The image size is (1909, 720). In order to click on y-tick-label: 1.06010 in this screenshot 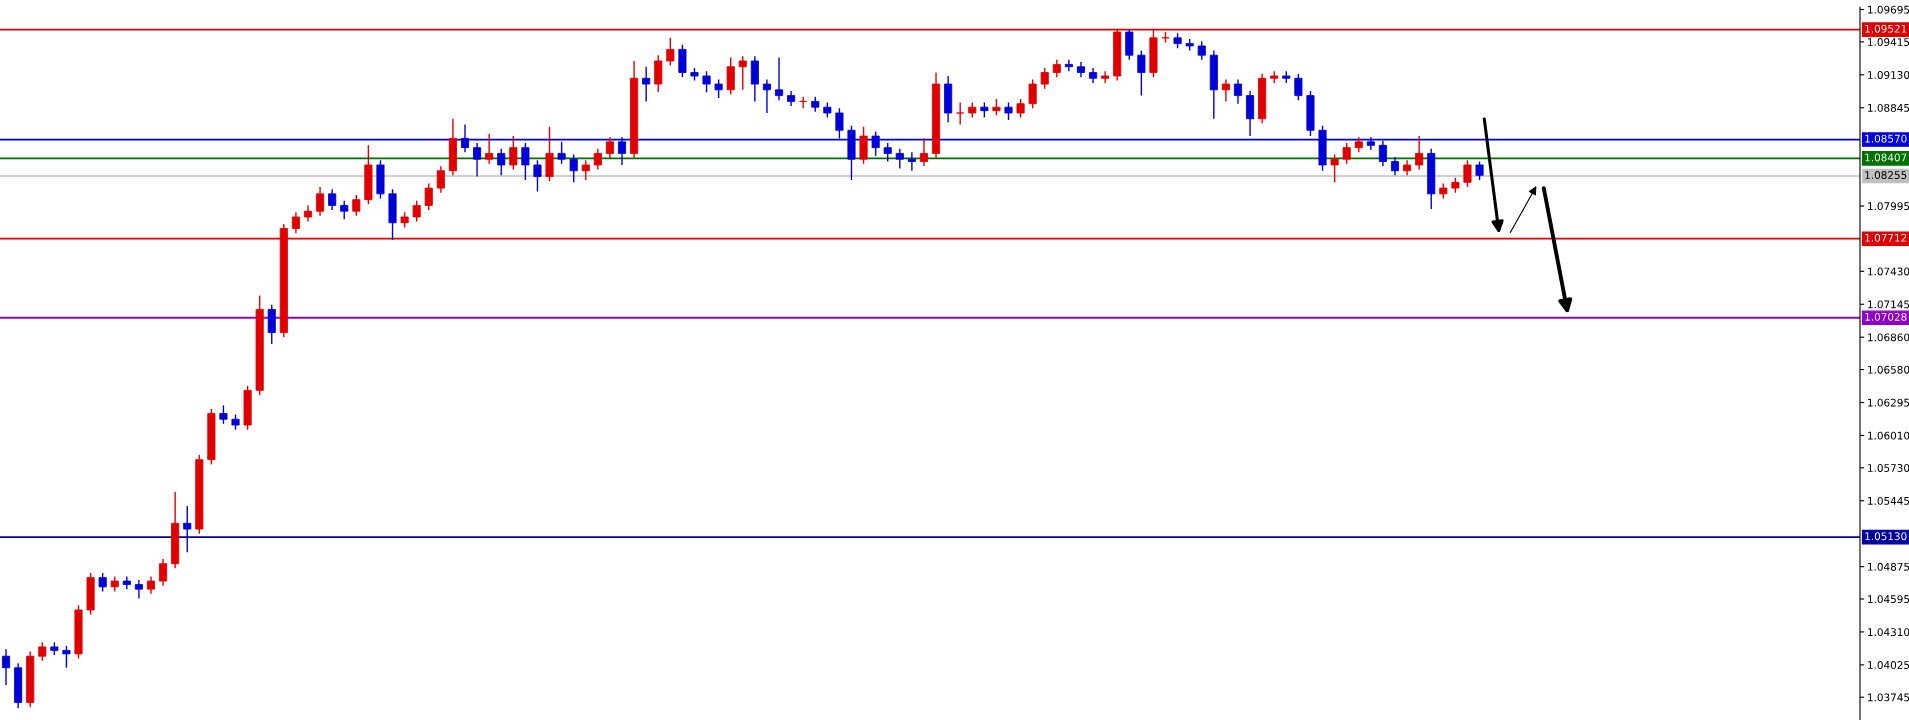, I will do `click(1888, 435)`.